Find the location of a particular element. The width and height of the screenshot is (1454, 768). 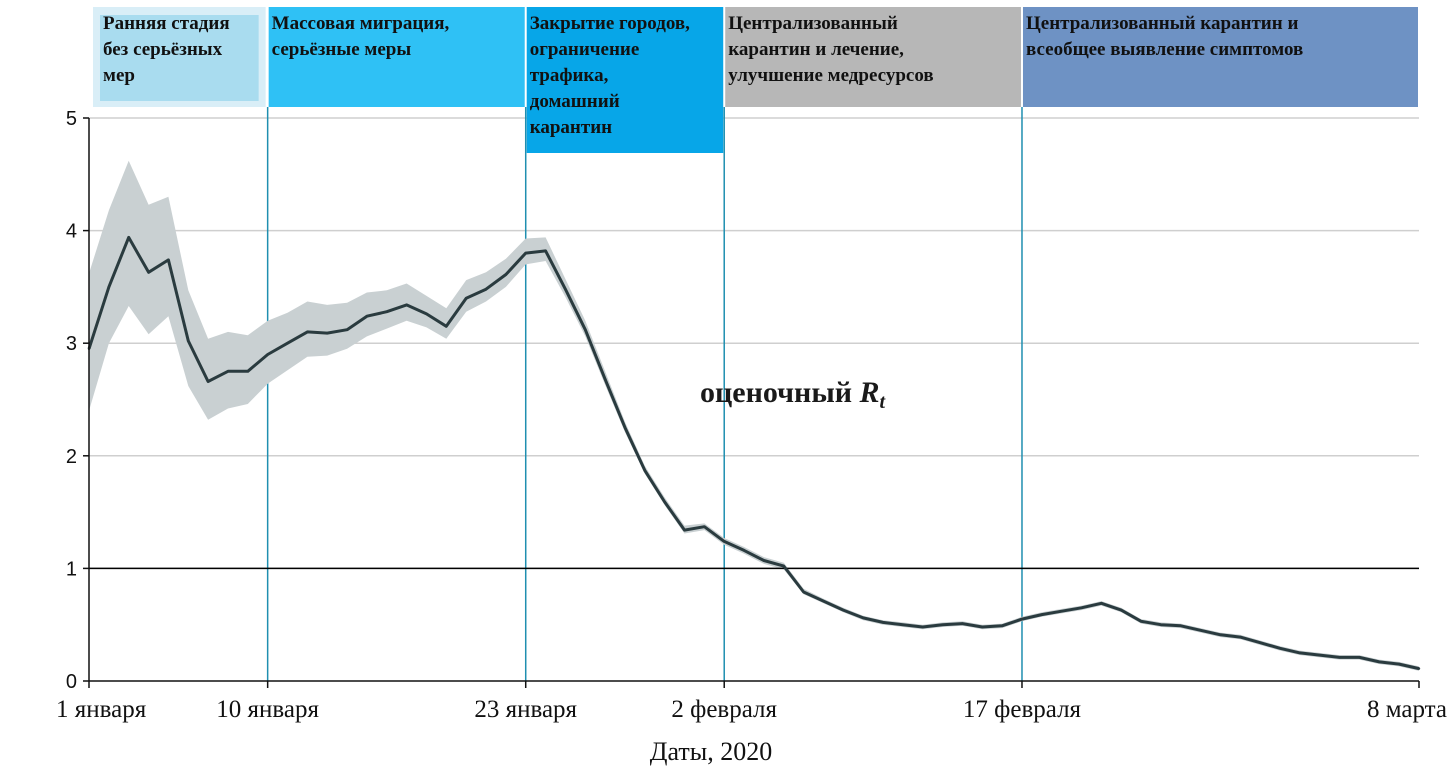

phase-label-line: трафика, is located at coordinates (569, 75).